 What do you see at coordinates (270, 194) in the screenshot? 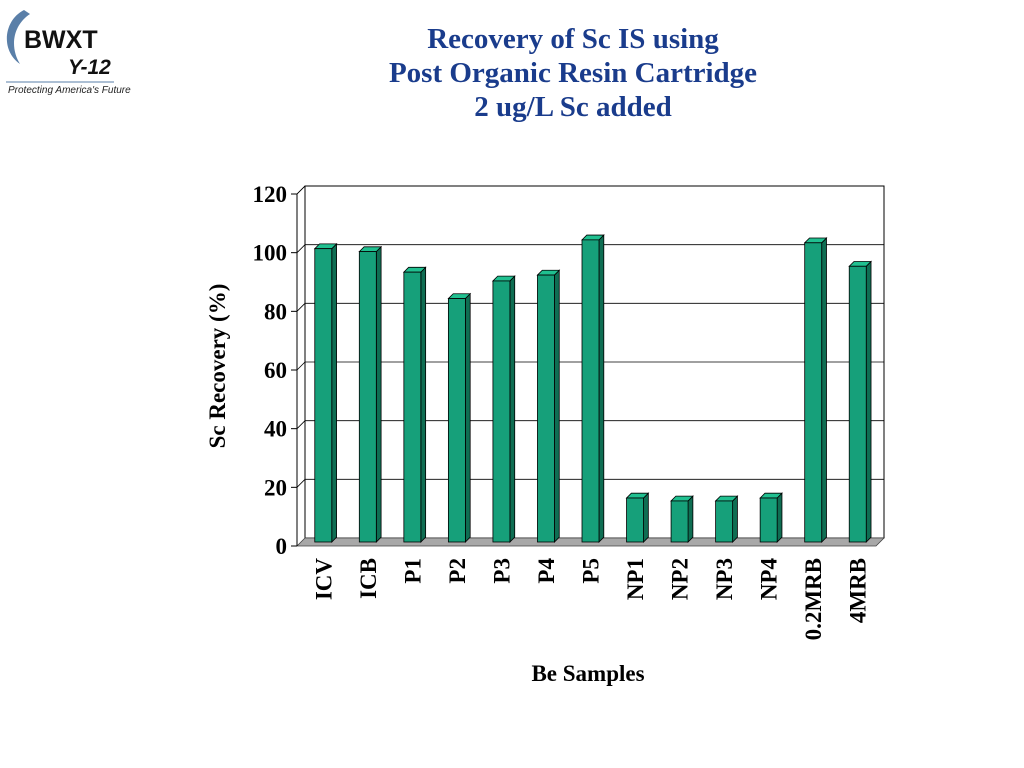
I see `y-tick-label: 120` at bounding box center [270, 194].